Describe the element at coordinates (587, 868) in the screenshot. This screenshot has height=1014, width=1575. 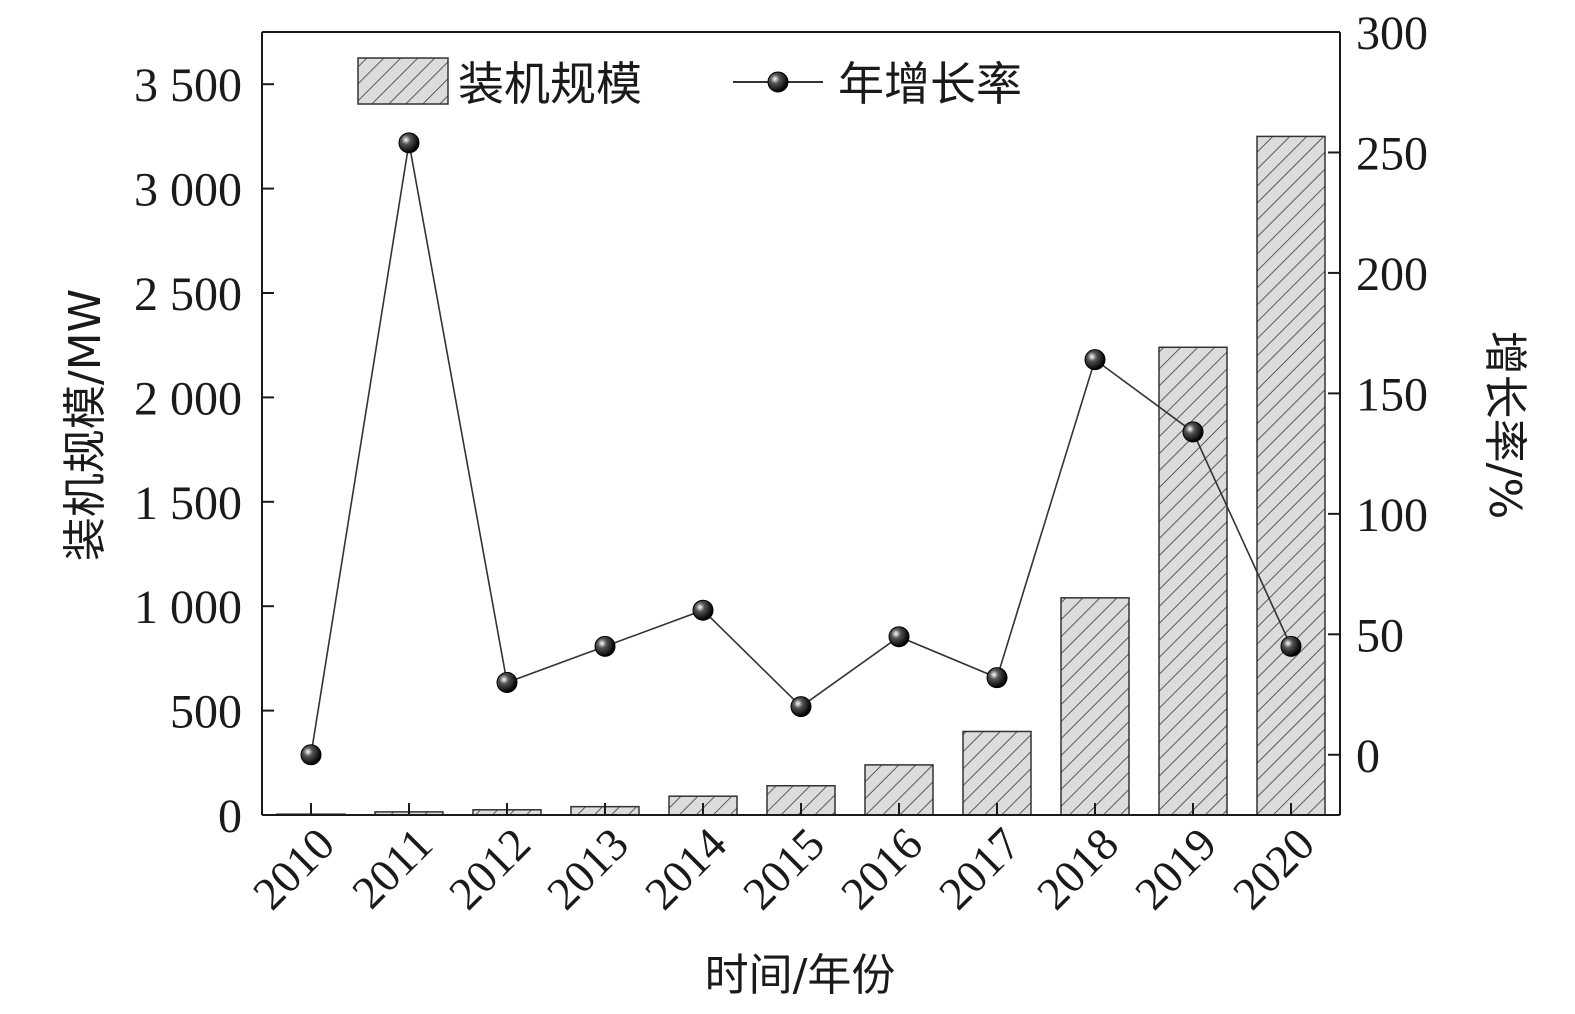
I see `x-tick-label-2013: 2013` at that location.